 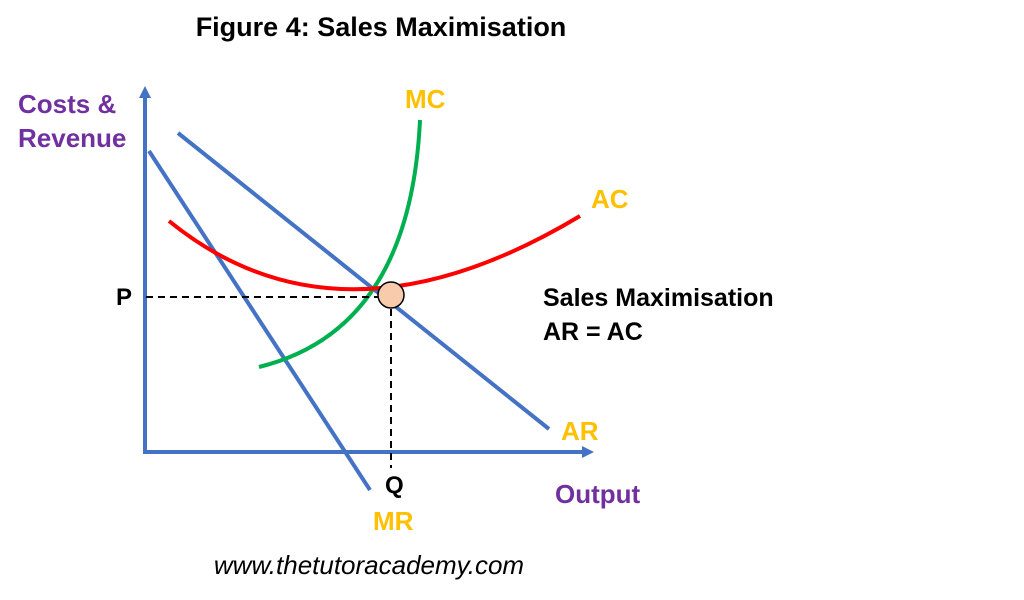 What do you see at coordinates (593, 332) in the screenshot?
I see `annotation-line2: AR = AC` at bounding box center [593, 332].